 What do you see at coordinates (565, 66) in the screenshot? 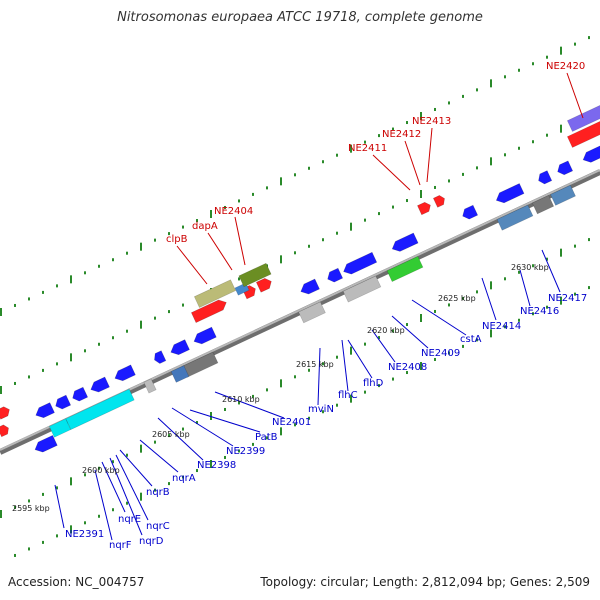
I see `gene-label: NE2420` at bounding box center [565, 66].